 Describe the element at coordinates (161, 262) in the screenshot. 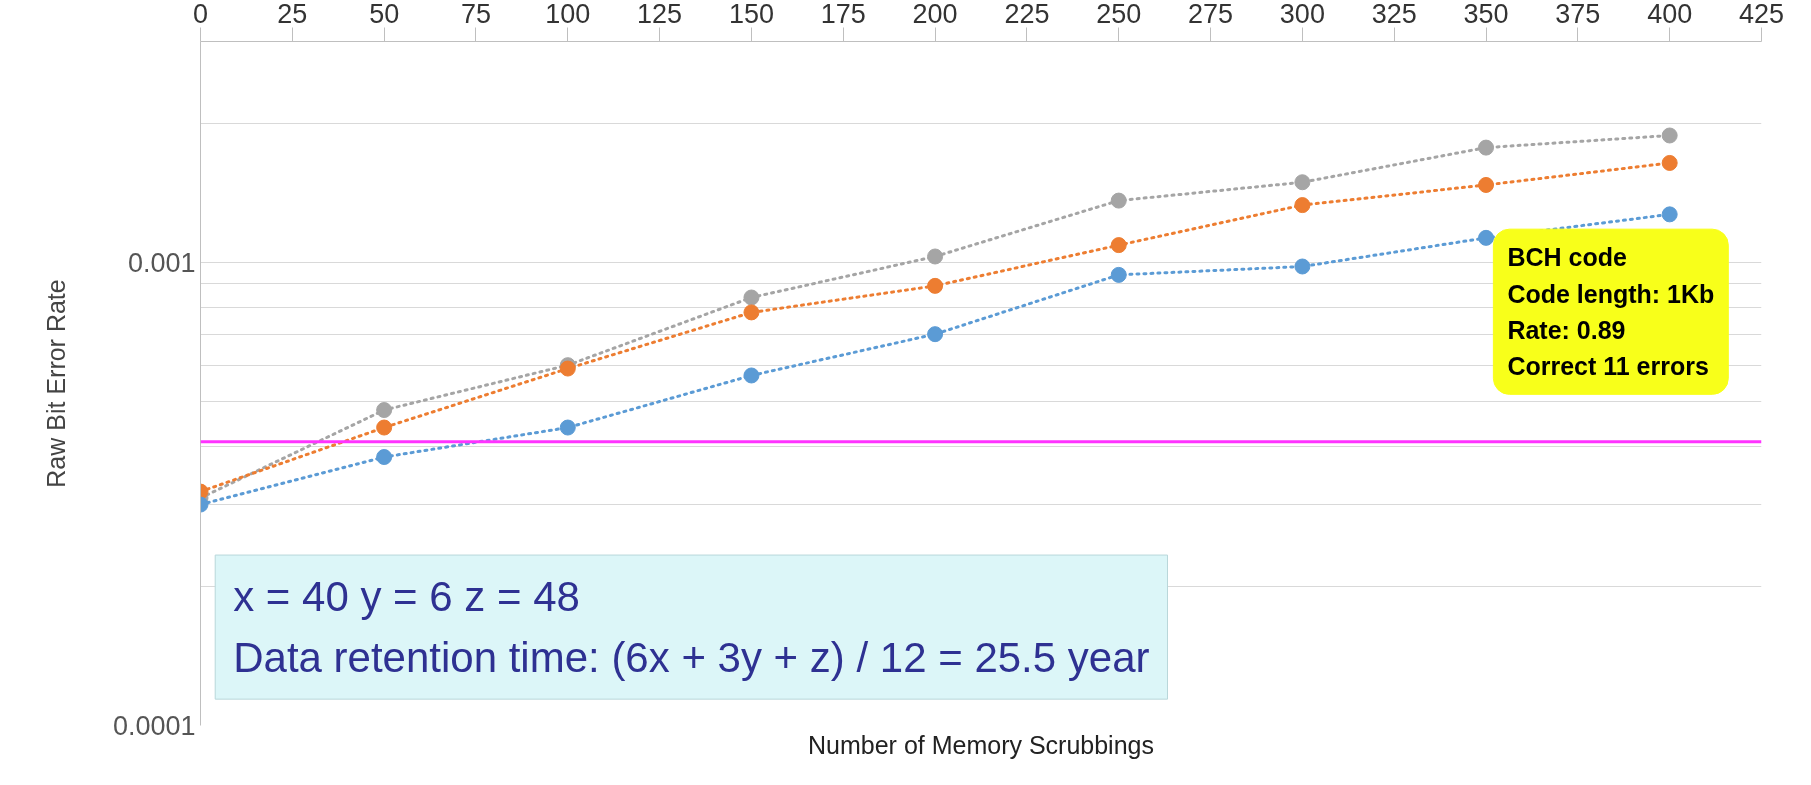

I see `y-tick-label: 0.001` at that location.